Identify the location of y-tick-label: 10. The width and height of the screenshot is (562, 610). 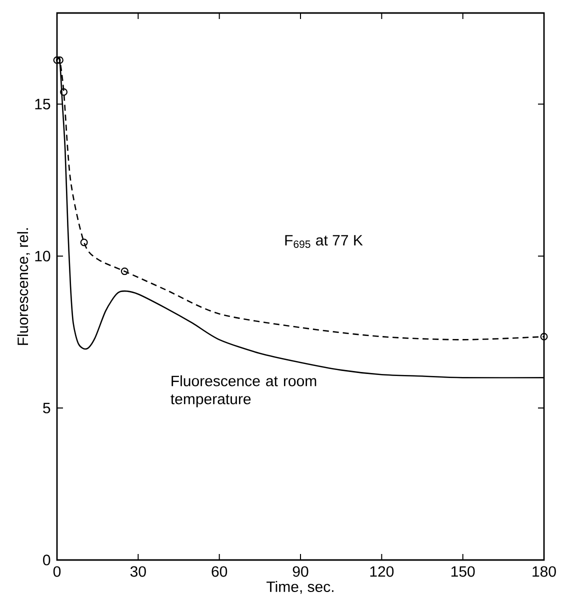
(42, 256).